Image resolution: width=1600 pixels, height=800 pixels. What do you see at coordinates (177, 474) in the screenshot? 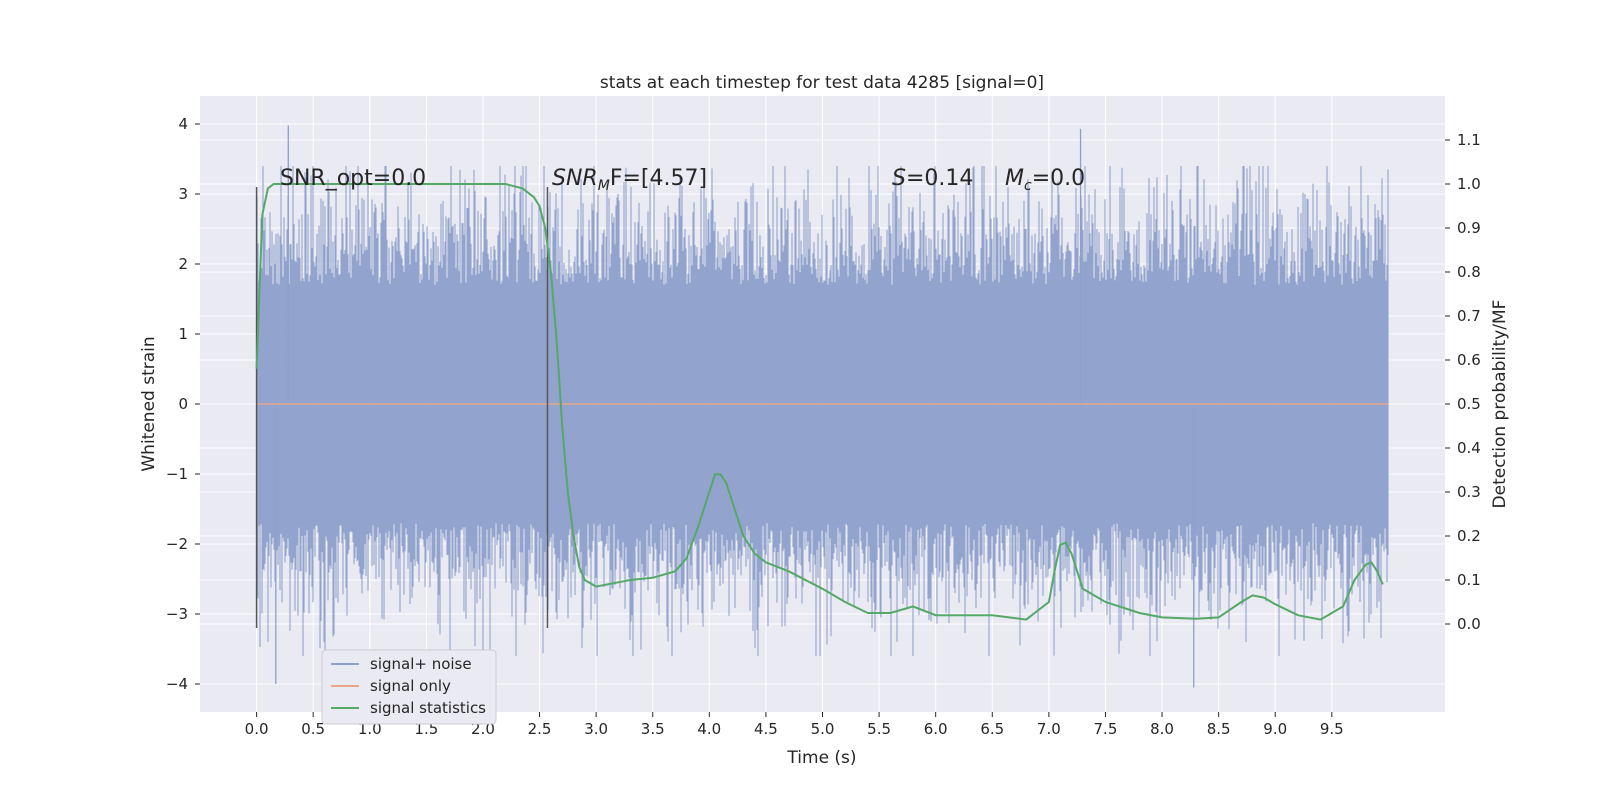
I see `y-tick-label: −1` at bounding box center [177, 474].